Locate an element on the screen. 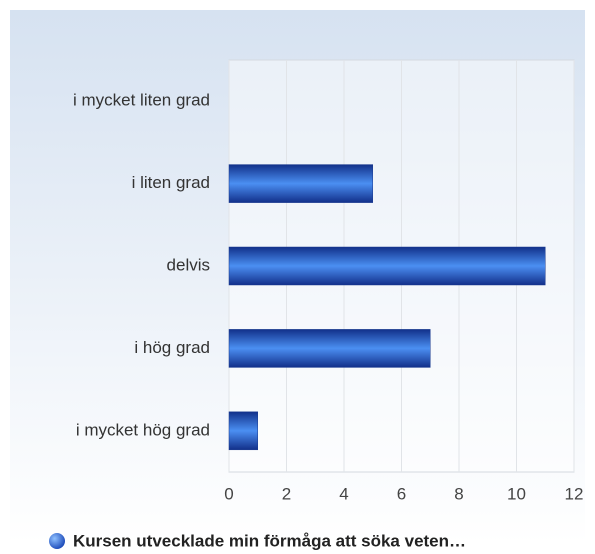 This screenshot has height=554, width=595. x-tick-label: 0 is located at coordinates (228, 493).